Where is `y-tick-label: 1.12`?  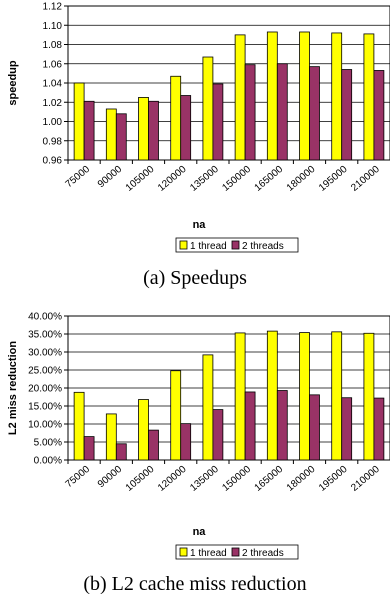 y-tick-label: 1.12 is located at coordinates (53, 7).